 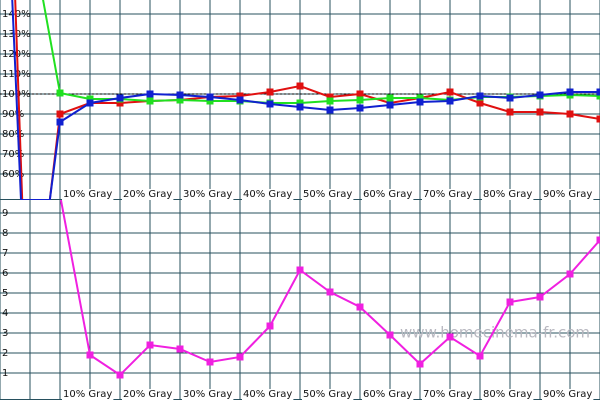 What do you see at coordinates (495, 333) in the screenshot?
I see `watermark: www.homecinema-fr.com` at bounding box center [495, 333].